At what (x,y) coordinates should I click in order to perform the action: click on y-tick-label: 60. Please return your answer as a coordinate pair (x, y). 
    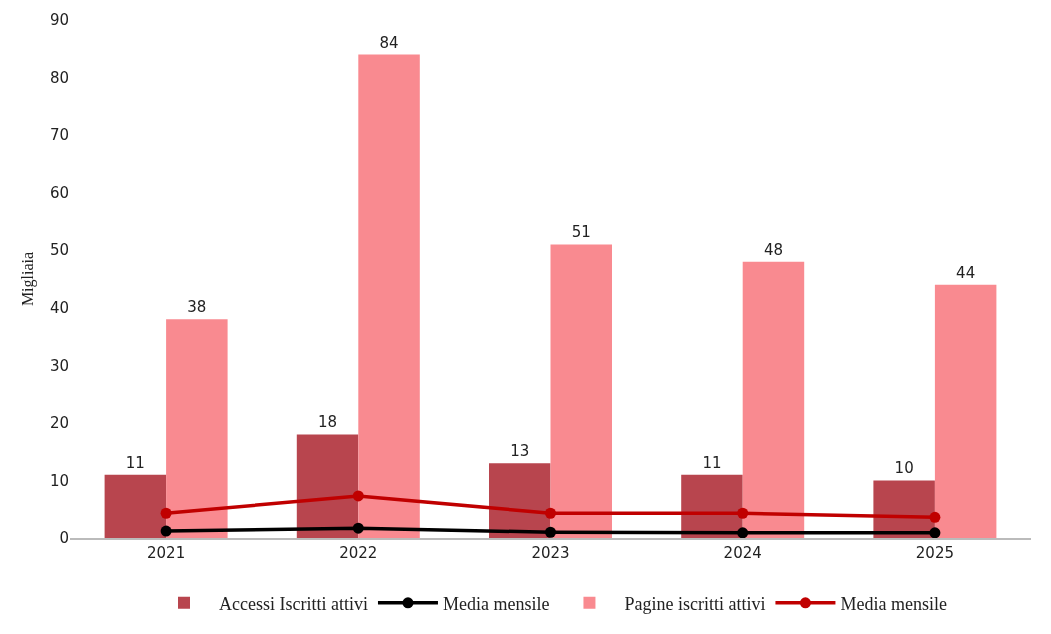
    Looking at the image, I should click on (59, 192).